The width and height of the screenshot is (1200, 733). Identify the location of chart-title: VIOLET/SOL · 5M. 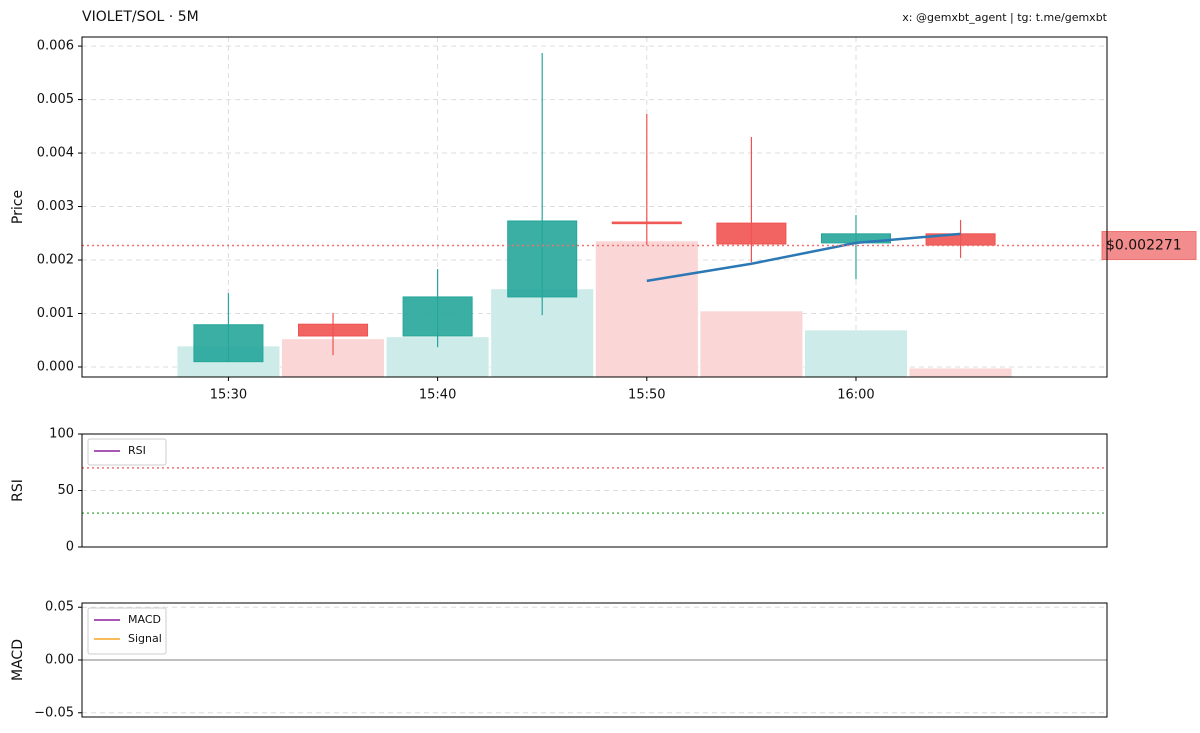
(140, 17).